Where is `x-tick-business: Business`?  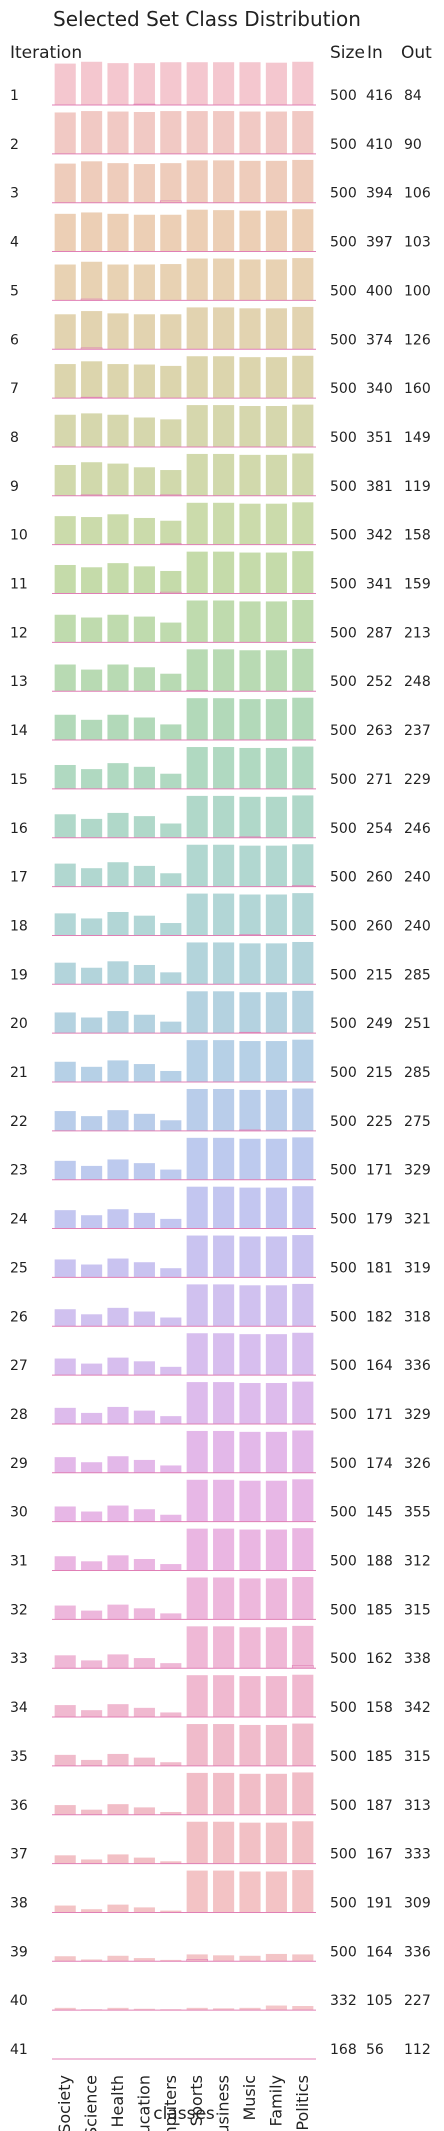
x-tick-business: Business is located at coordinates (223, 2103).